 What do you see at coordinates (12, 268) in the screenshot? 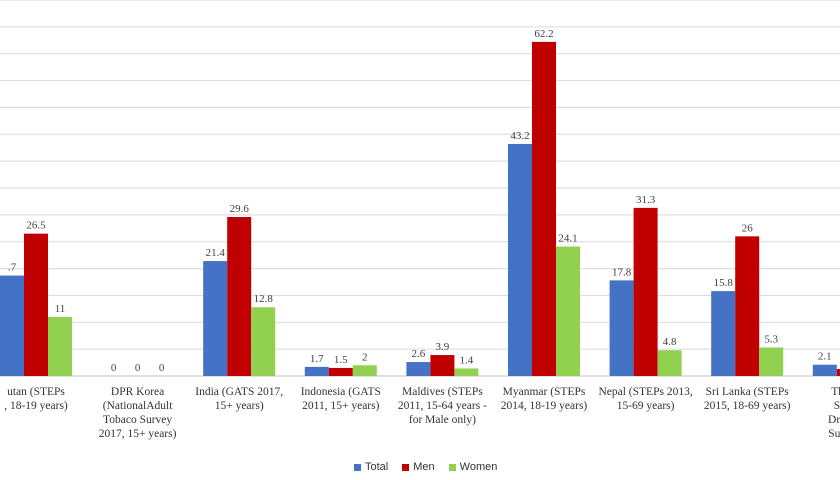
I see `data-label: .7` at bounding box center [12, 268].